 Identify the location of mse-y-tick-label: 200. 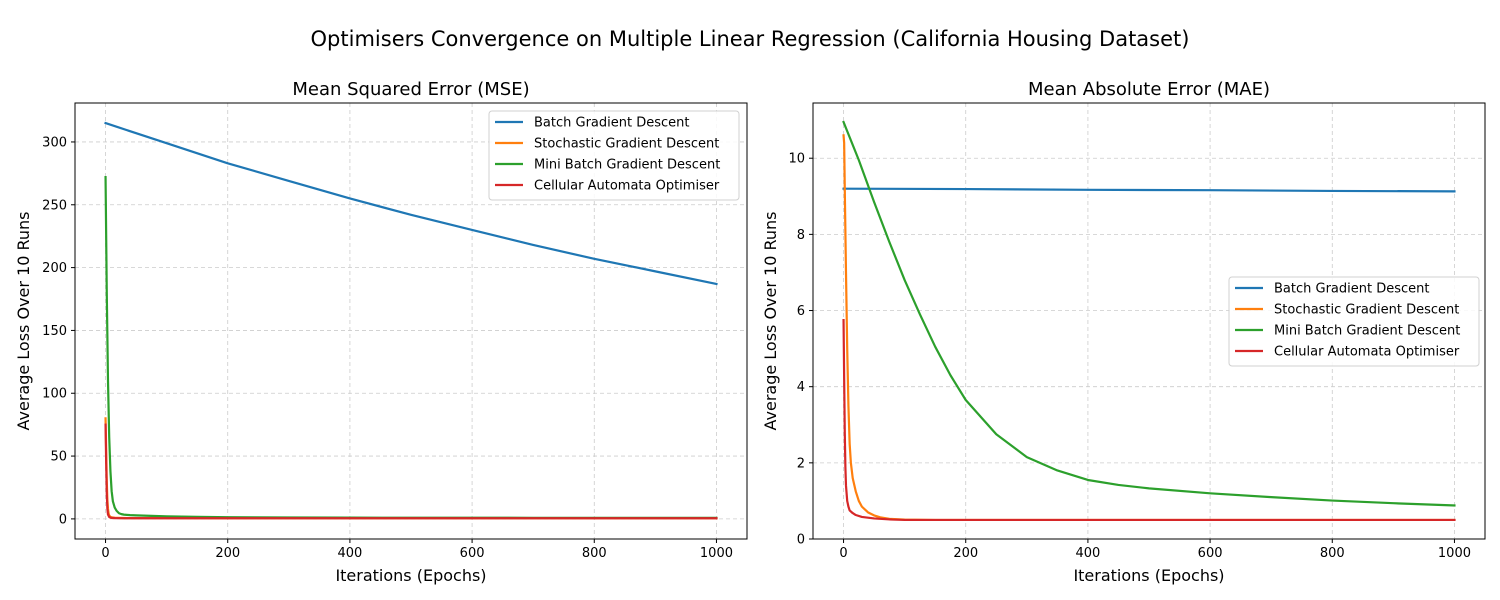
(54, 268).